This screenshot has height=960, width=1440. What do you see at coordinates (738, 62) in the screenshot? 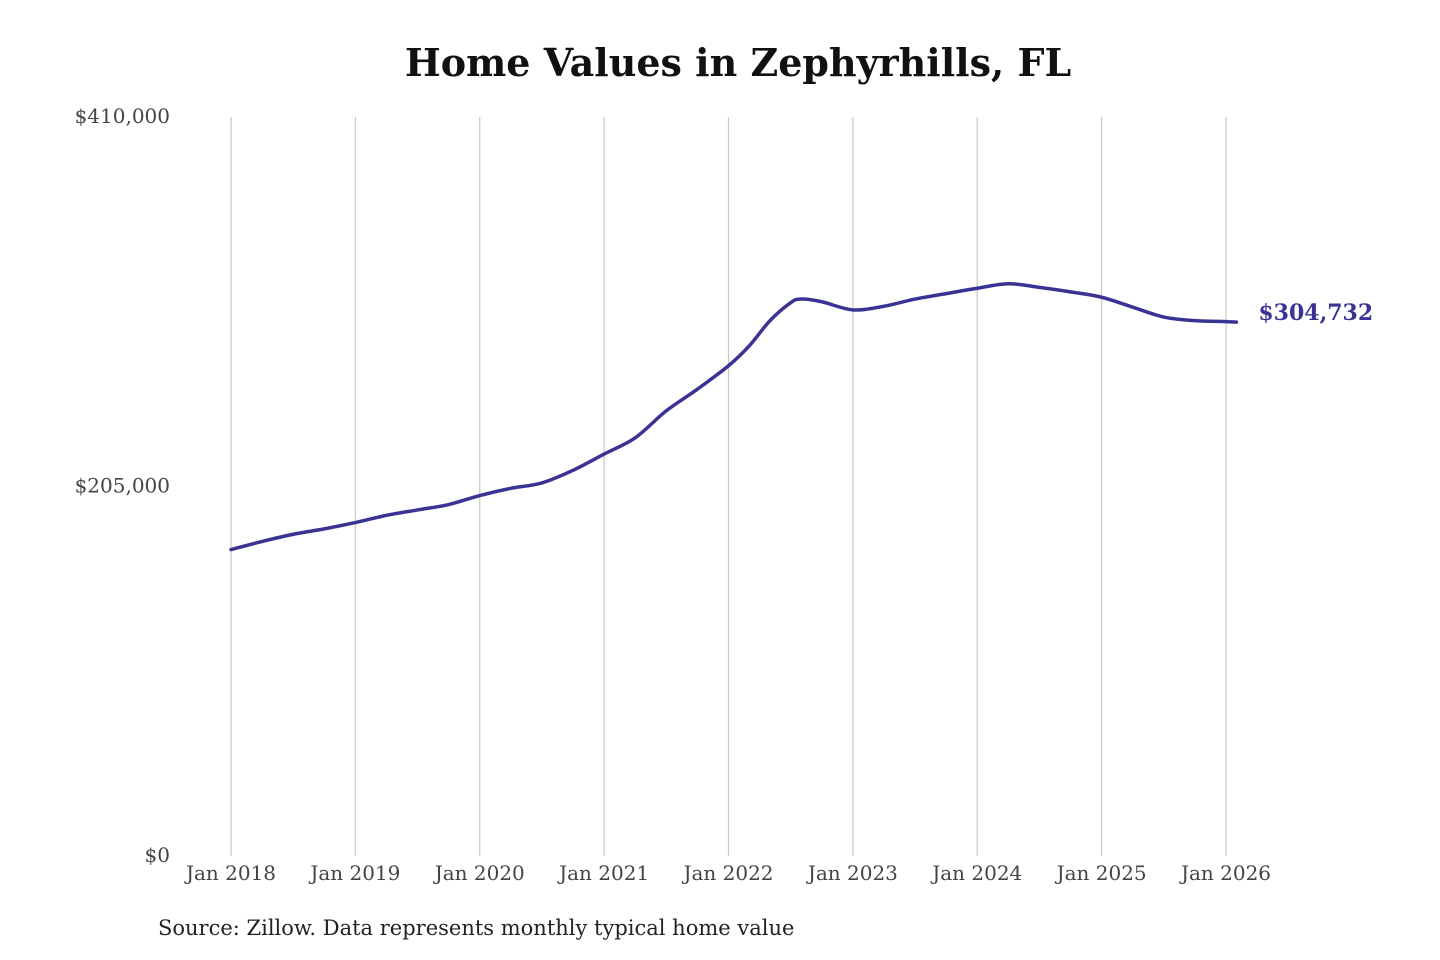
I see `chart-title: Home Values in Zephyrhills, FL` at bounding box center [738, 62].